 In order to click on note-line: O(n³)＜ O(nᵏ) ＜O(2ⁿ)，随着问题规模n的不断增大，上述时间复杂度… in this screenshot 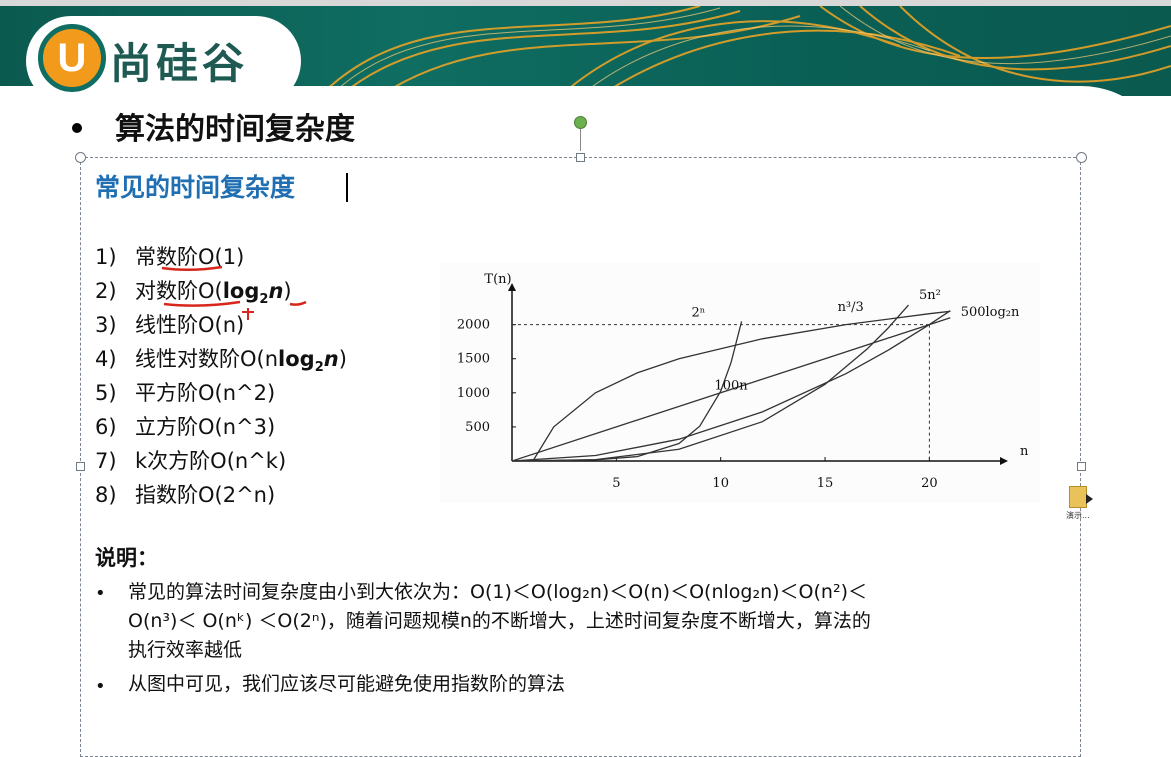, I will do `click(499, 621)`.